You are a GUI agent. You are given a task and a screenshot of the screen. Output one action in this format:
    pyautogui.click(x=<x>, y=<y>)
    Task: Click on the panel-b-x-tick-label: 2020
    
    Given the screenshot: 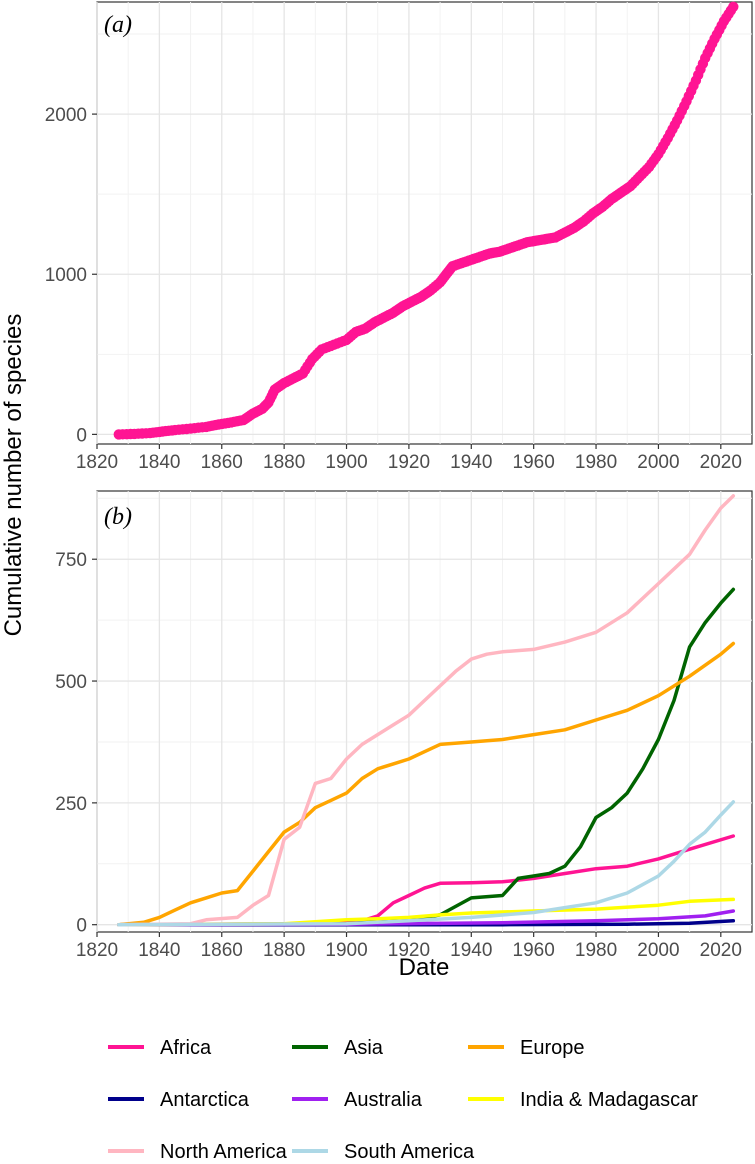 What is the action you would take?
    pyautogui.click(x=721, y=950)
    